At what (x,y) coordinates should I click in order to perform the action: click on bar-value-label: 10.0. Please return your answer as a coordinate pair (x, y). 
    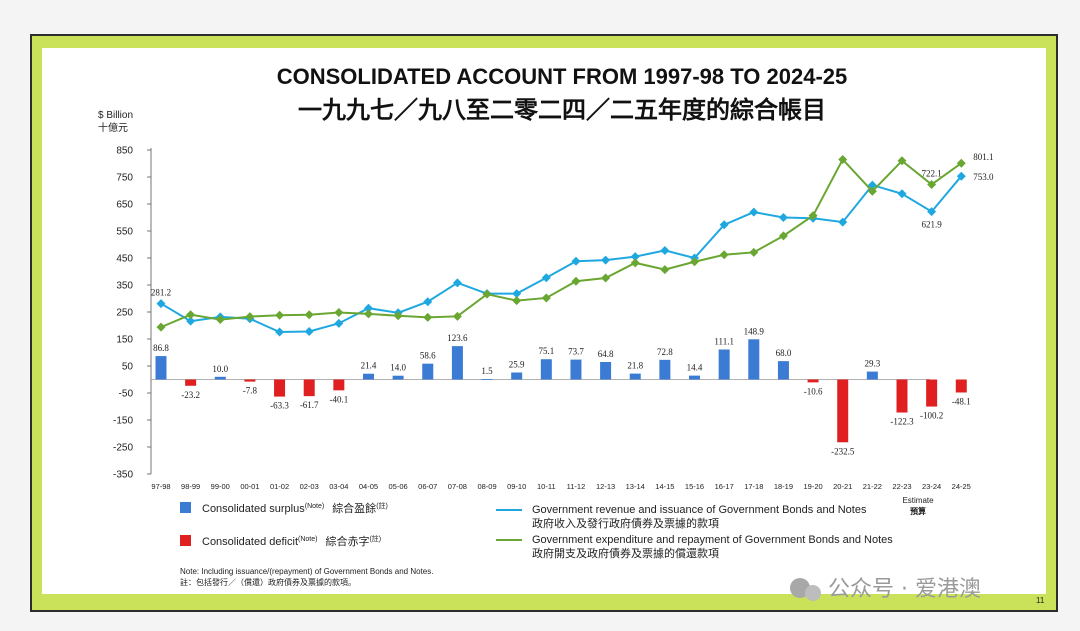
    Looking at the image, I should click on (220, 369).